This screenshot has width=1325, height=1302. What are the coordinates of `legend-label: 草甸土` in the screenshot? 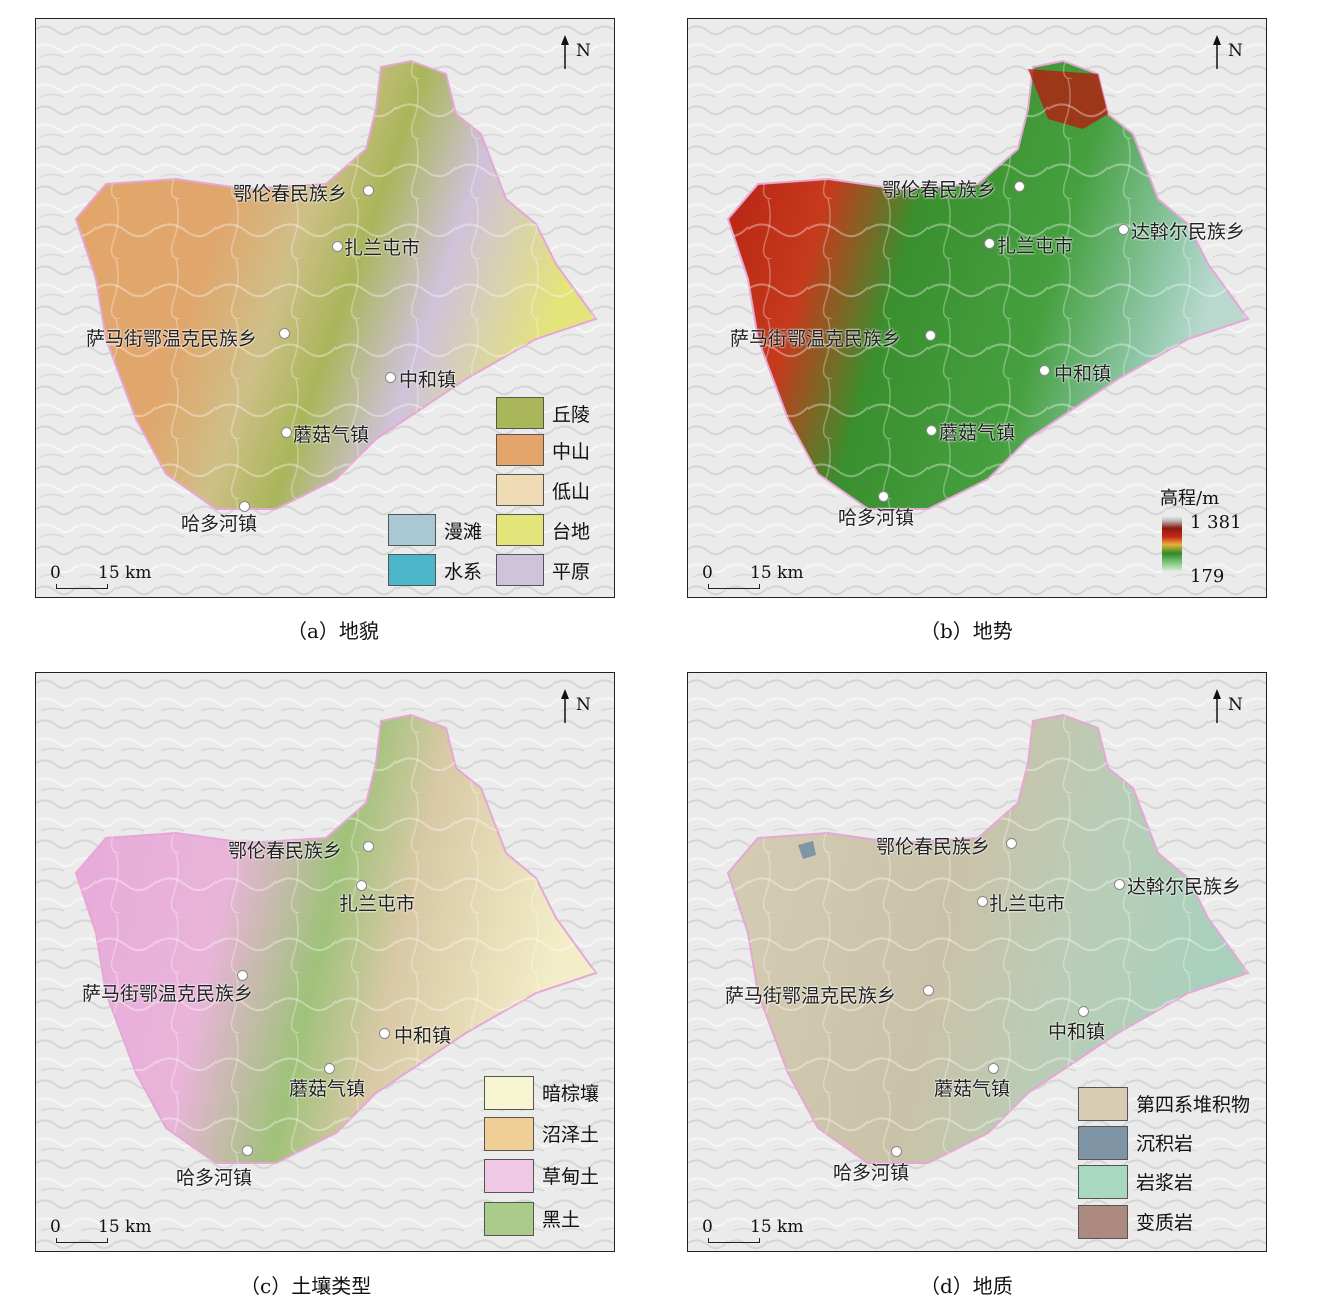 It's located at (571, 1177).